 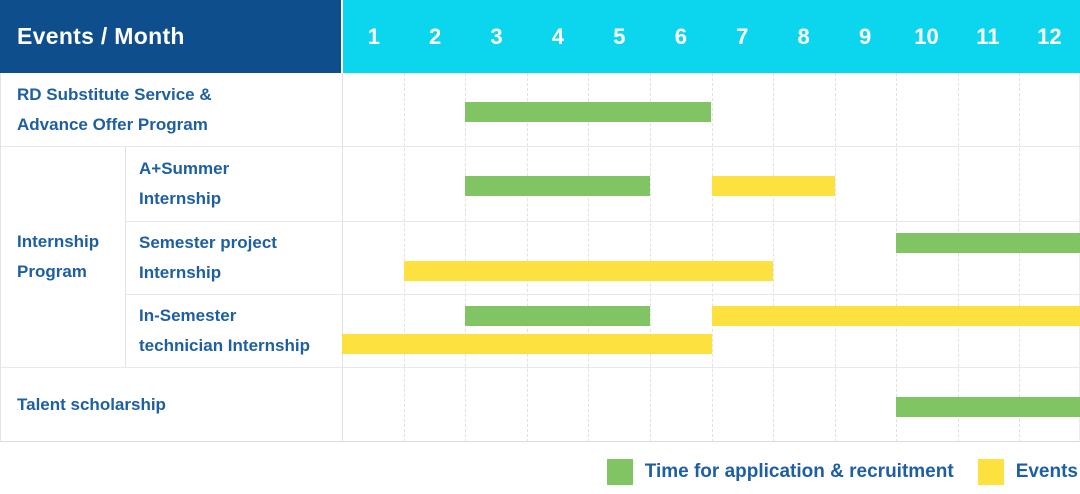 I want to click on label-column-divider, so click(x=342, y=257).